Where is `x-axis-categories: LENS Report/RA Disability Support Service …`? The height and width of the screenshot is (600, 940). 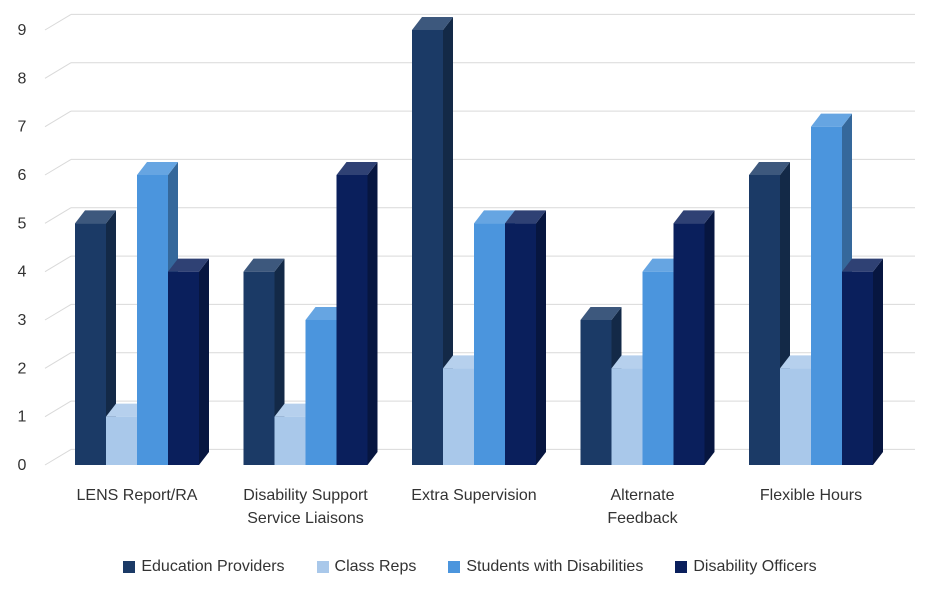 x-axis-categories: LENS Report/RA Disability Support Service … is located at coordinates (470, 507).